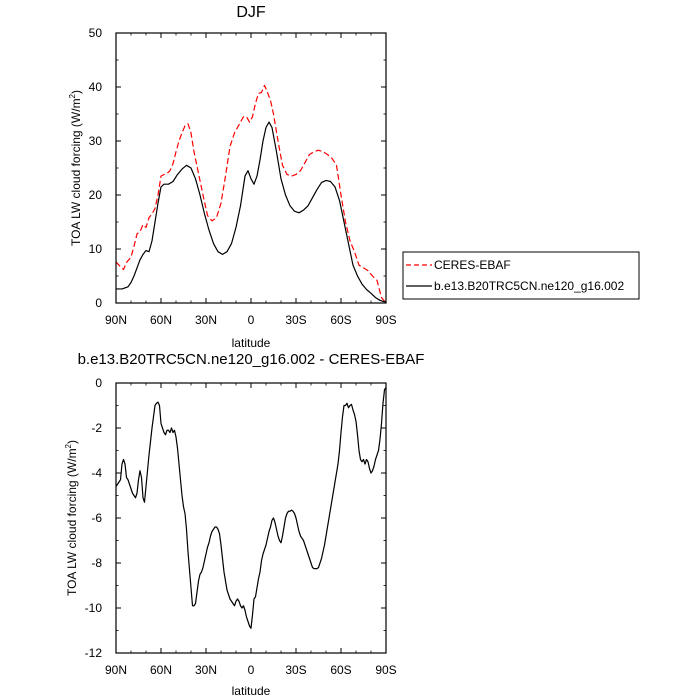  I want to click on bottom-y-axis-label-superscript: 2, so click(68, 445).